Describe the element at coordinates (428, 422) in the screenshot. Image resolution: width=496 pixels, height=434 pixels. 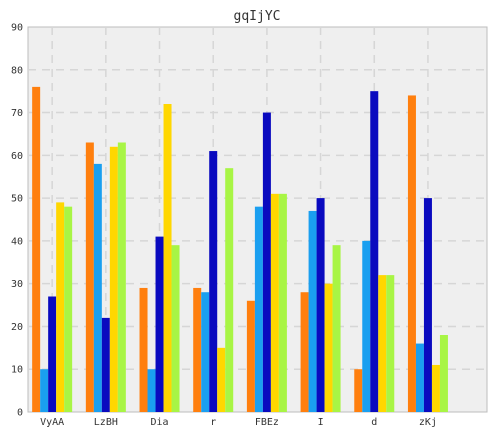
I see `x-tick-label: zKj` at that location.